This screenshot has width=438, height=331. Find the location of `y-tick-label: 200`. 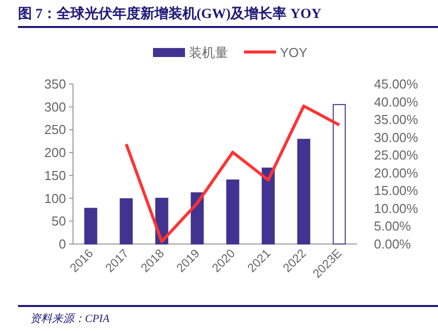

y-tick-label: 200 is located at coordinates (55, 152).